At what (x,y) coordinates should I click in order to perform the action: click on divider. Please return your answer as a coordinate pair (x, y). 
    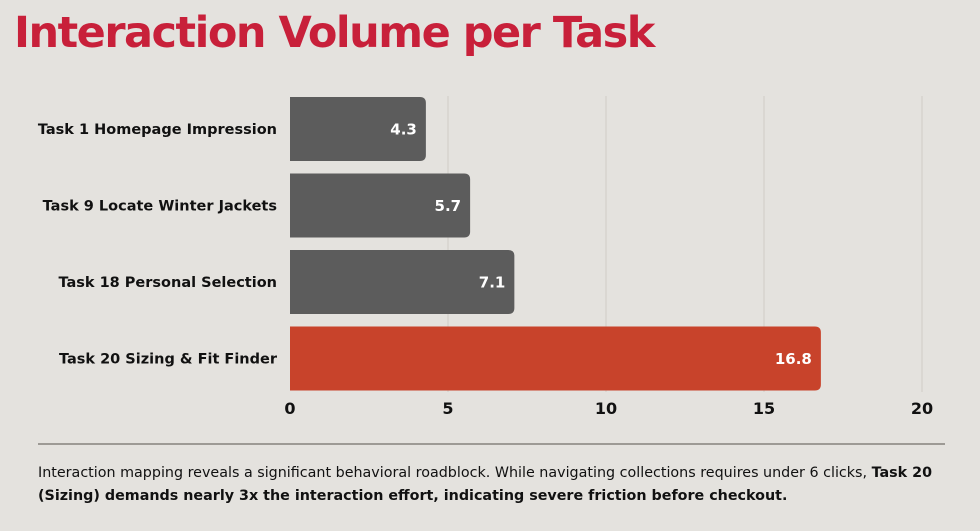
    Looking at the image, I should click on (491, 444).